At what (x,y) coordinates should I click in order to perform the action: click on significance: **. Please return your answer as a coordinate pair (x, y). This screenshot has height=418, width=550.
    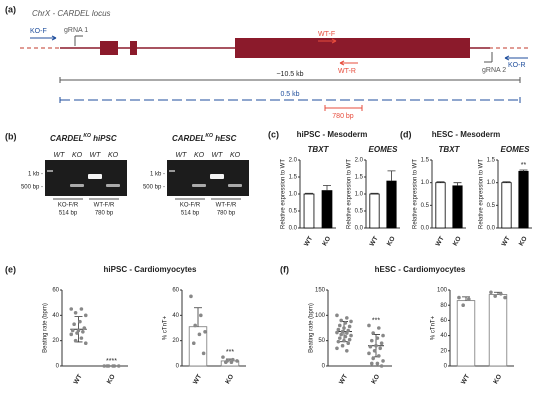
    Looking at the image, I should click on (524, 165).